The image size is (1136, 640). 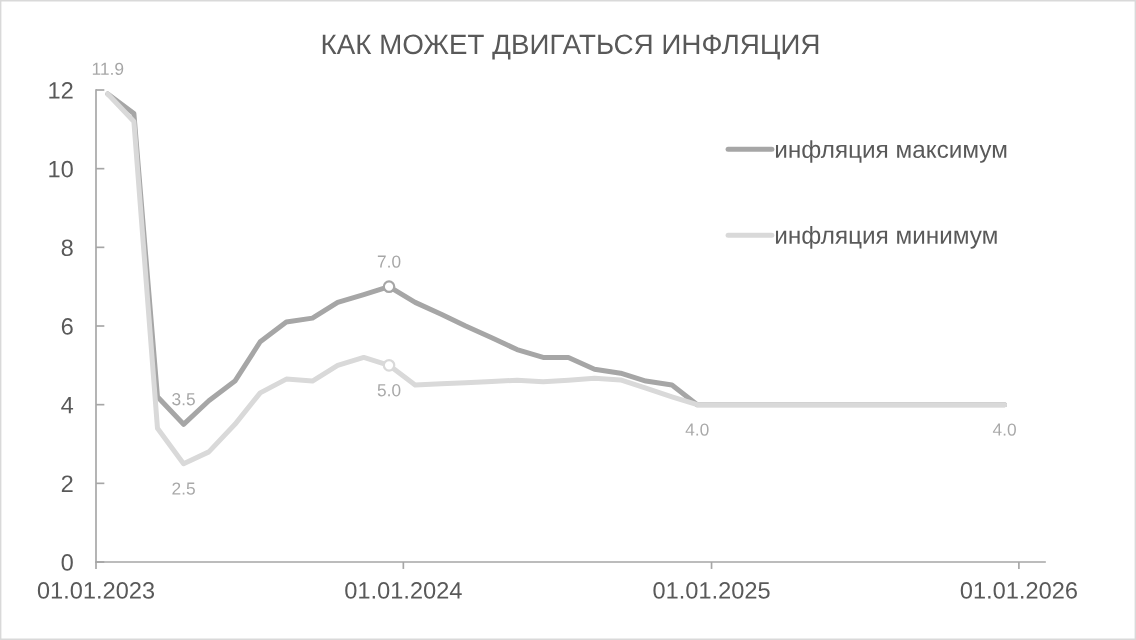 What do you see at coordinates (67, 248) in the screenshot?
I see `y-tick-label: 8` at bounding box center [67, 248].